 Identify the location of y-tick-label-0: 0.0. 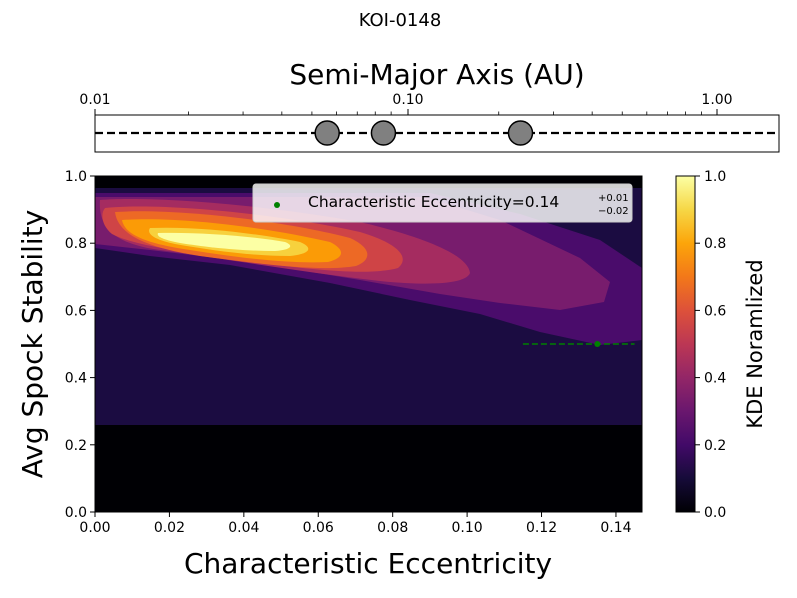
(76, 513).